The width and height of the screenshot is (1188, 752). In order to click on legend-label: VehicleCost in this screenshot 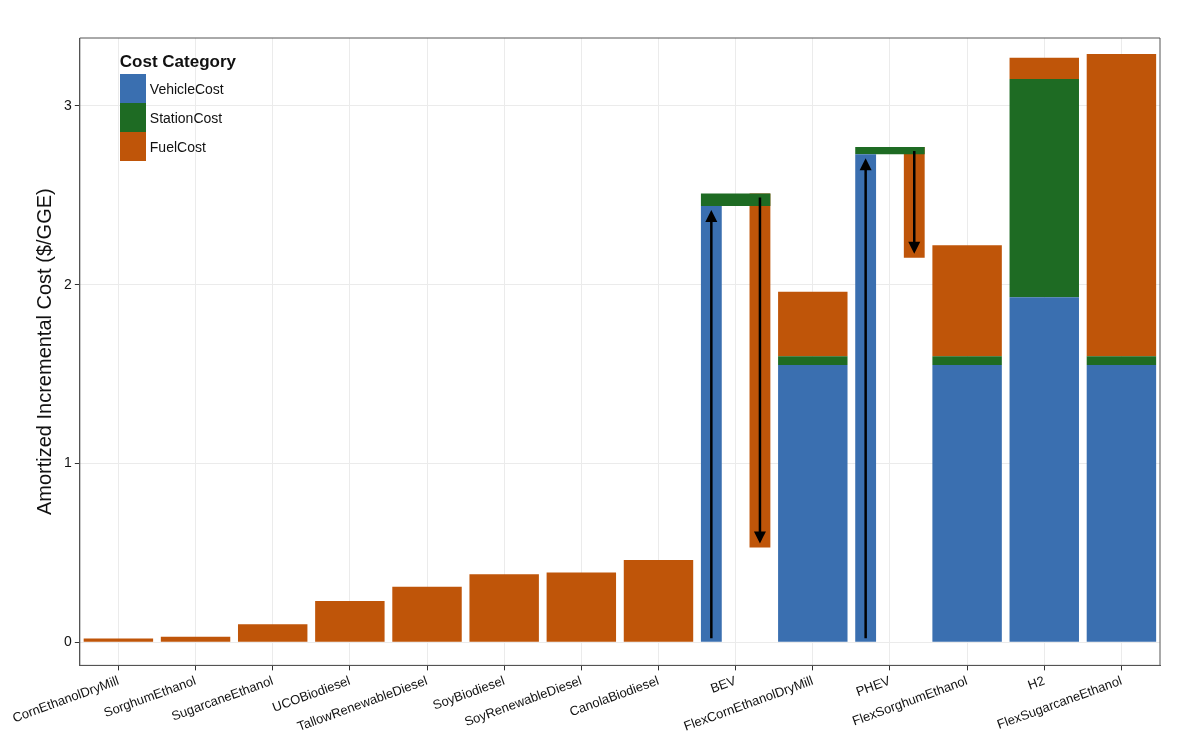, I will do `click(186, 88)`.